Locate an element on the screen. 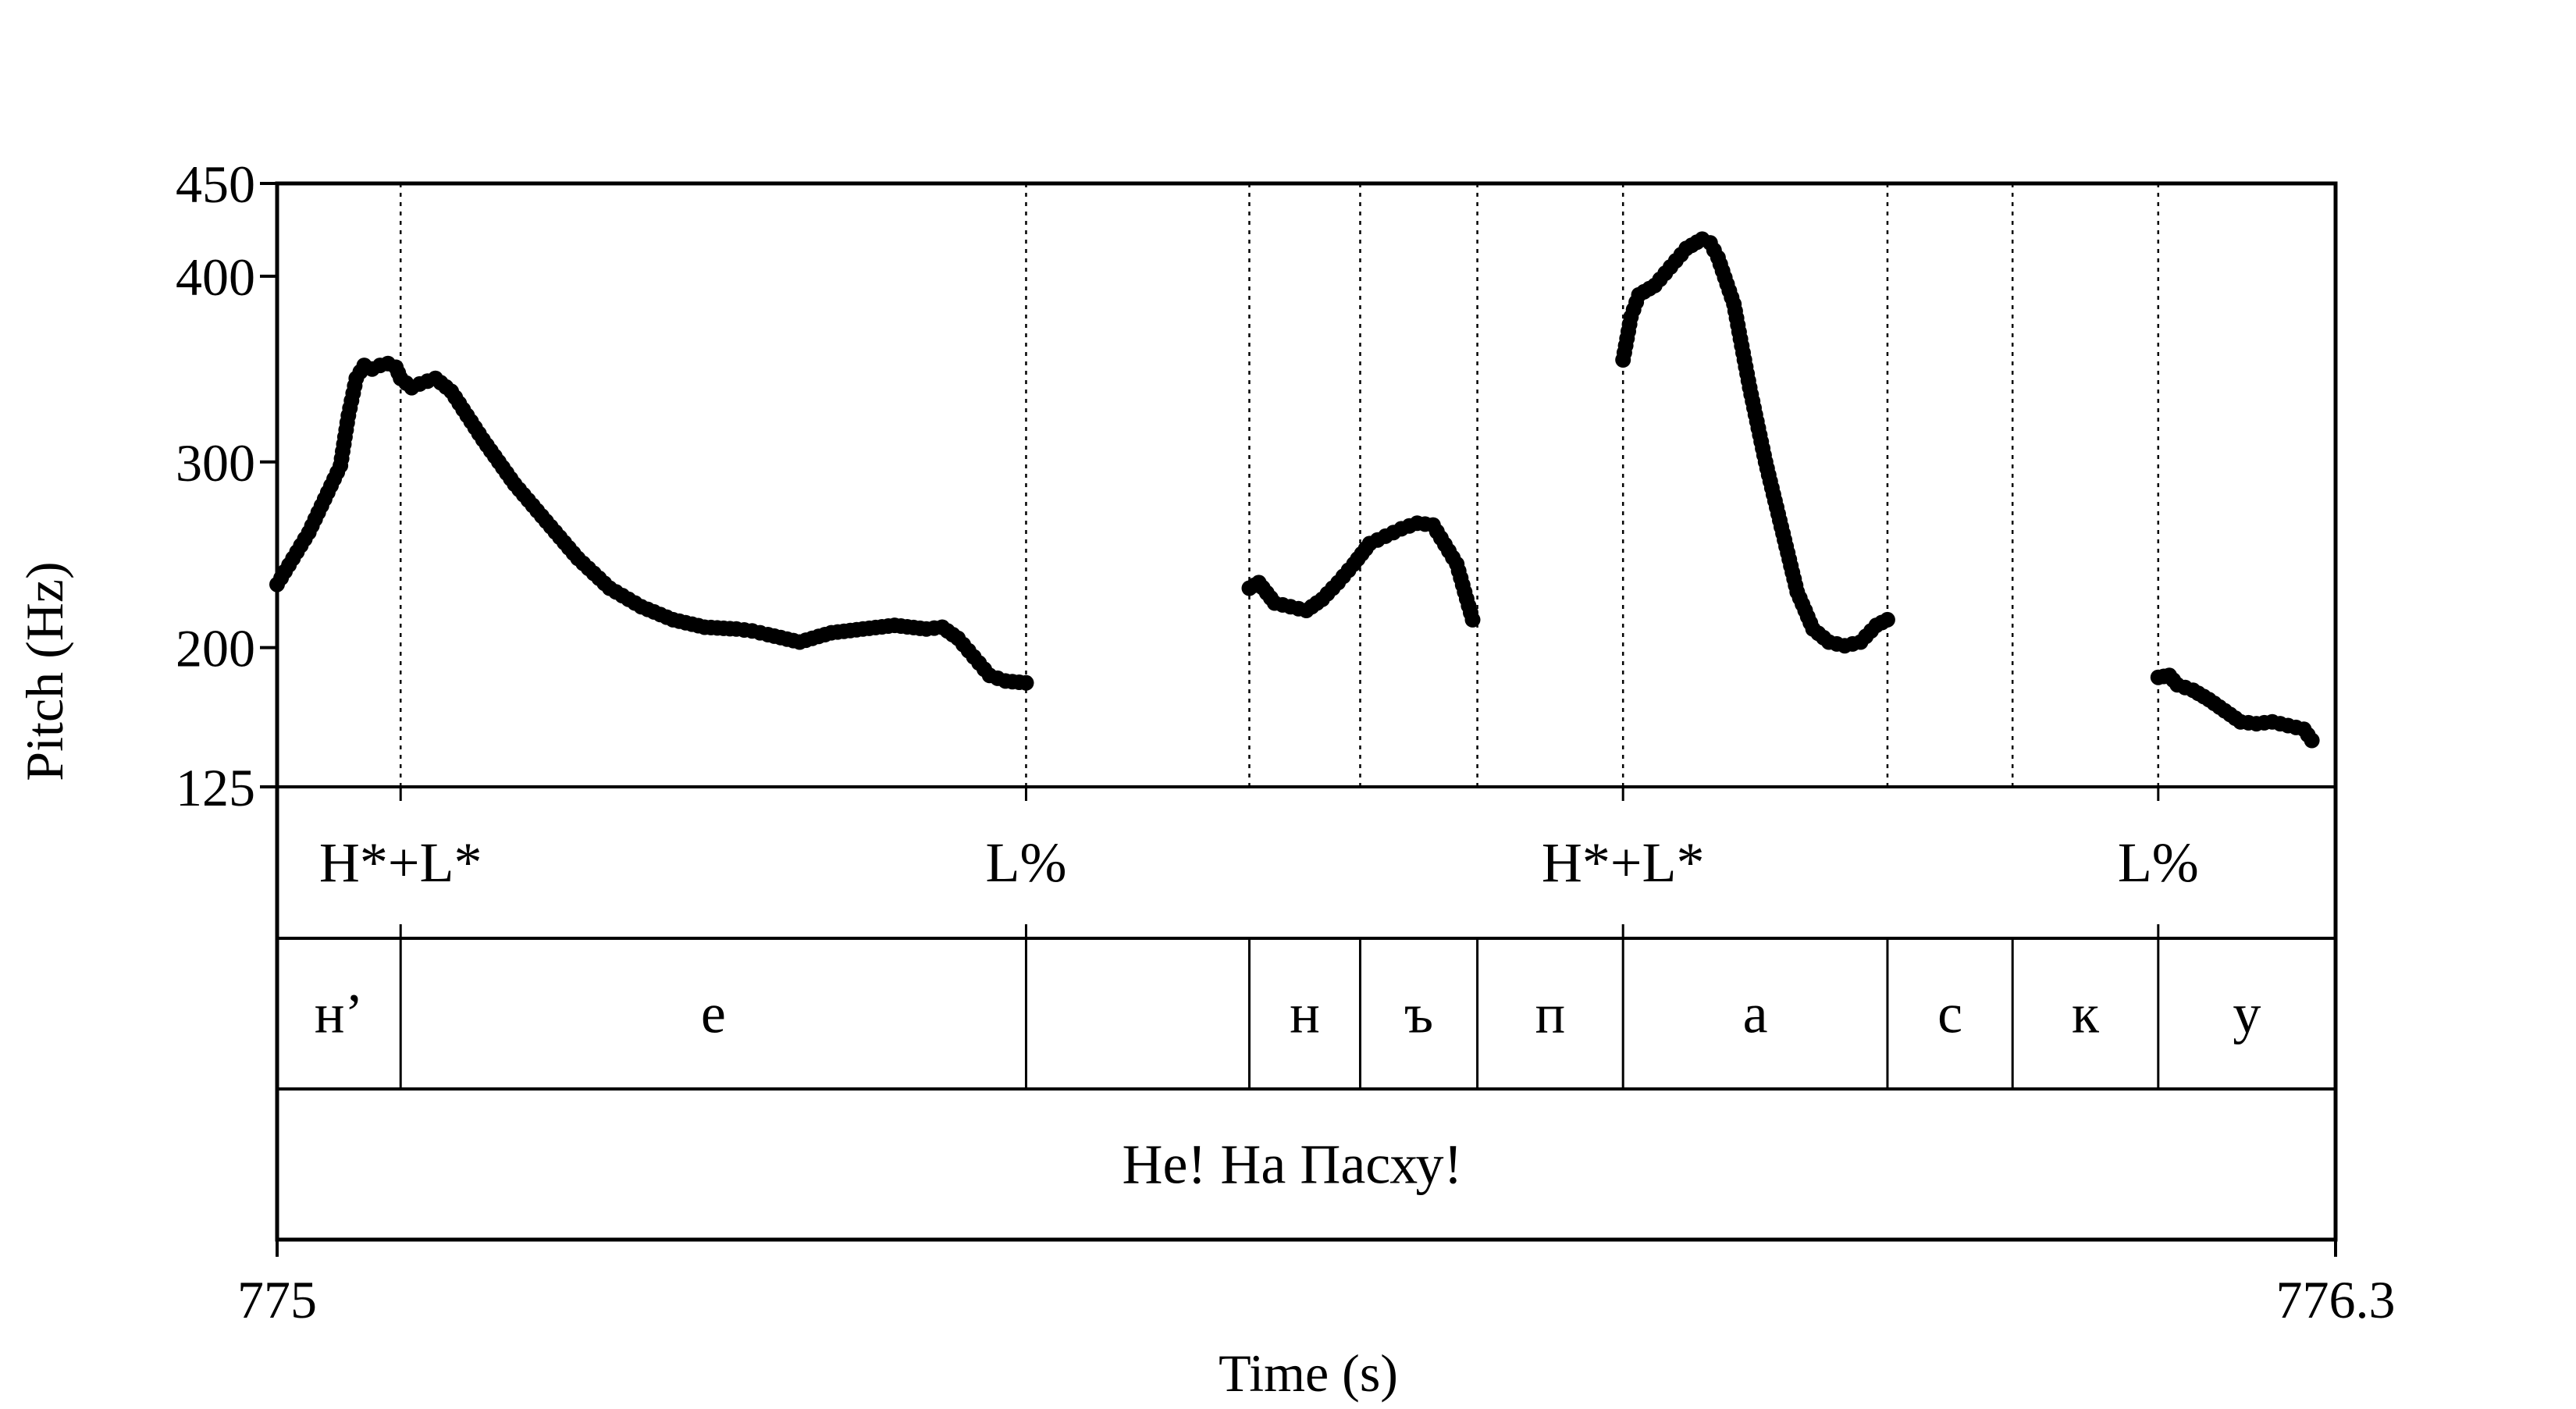 The image size is (2576, 1409). segment-label: е is located at coordinates (713, 1014).